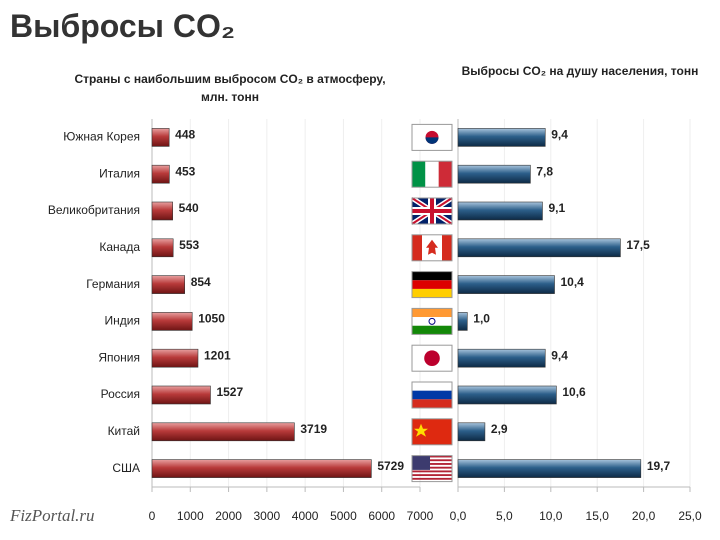  What do you see at coordinates (381, 516) in the screenshot?
I see `x-tick-label: 6000` at bounding box center [381, 516].